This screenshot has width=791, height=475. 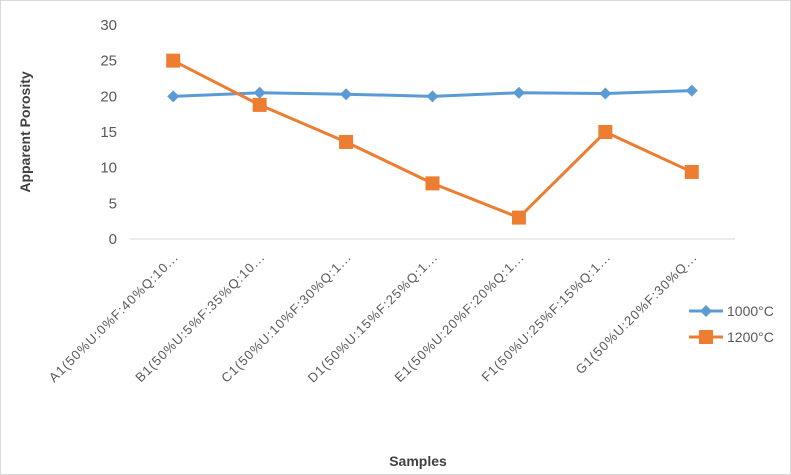 I want to click on legend-label: 1200°C, so click(x=750, y=337).